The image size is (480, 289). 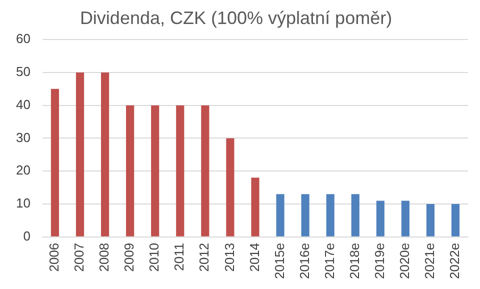 I want to click on x-tick-label: 2015e, so click(x=279, y=261).